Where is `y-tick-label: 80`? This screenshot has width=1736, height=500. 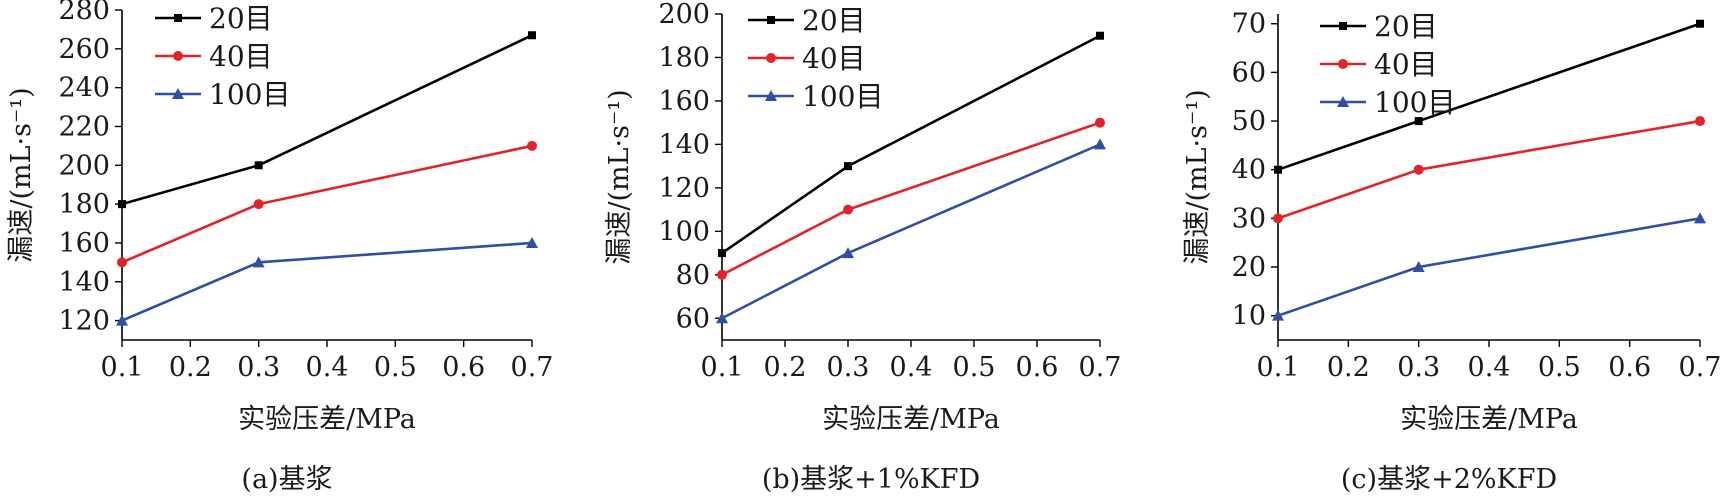
y-tick-label: 80 is located at coordinates (693, 275).